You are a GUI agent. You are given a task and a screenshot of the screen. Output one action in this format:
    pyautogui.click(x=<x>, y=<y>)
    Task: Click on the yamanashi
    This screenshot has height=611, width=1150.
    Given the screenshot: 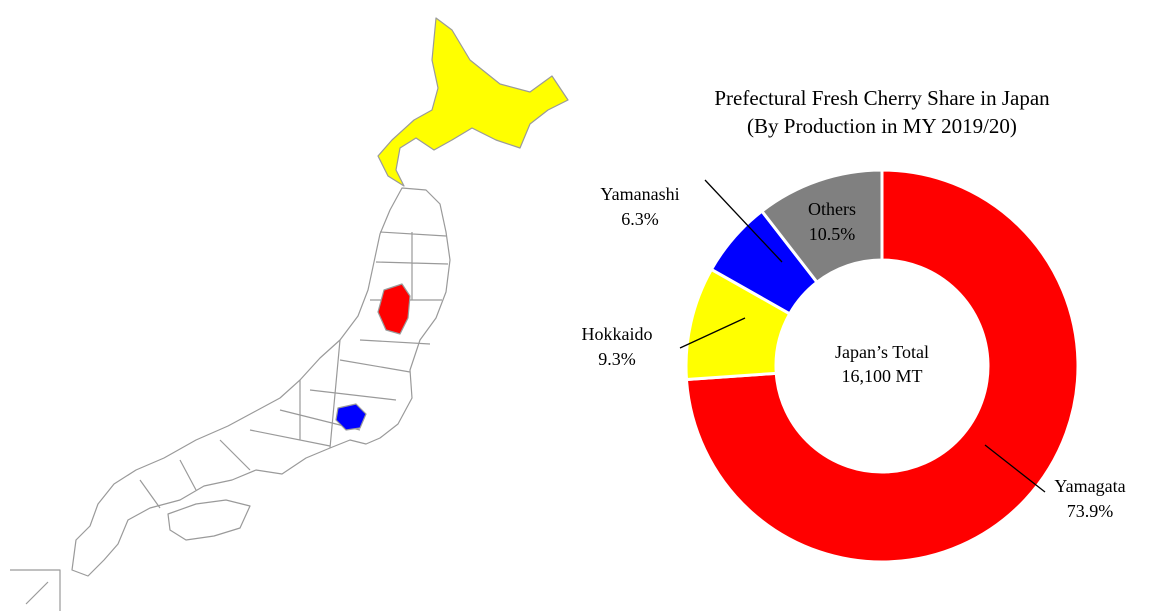 What is the action you would take?
    pyautogui.click(x=351, y=417)
    